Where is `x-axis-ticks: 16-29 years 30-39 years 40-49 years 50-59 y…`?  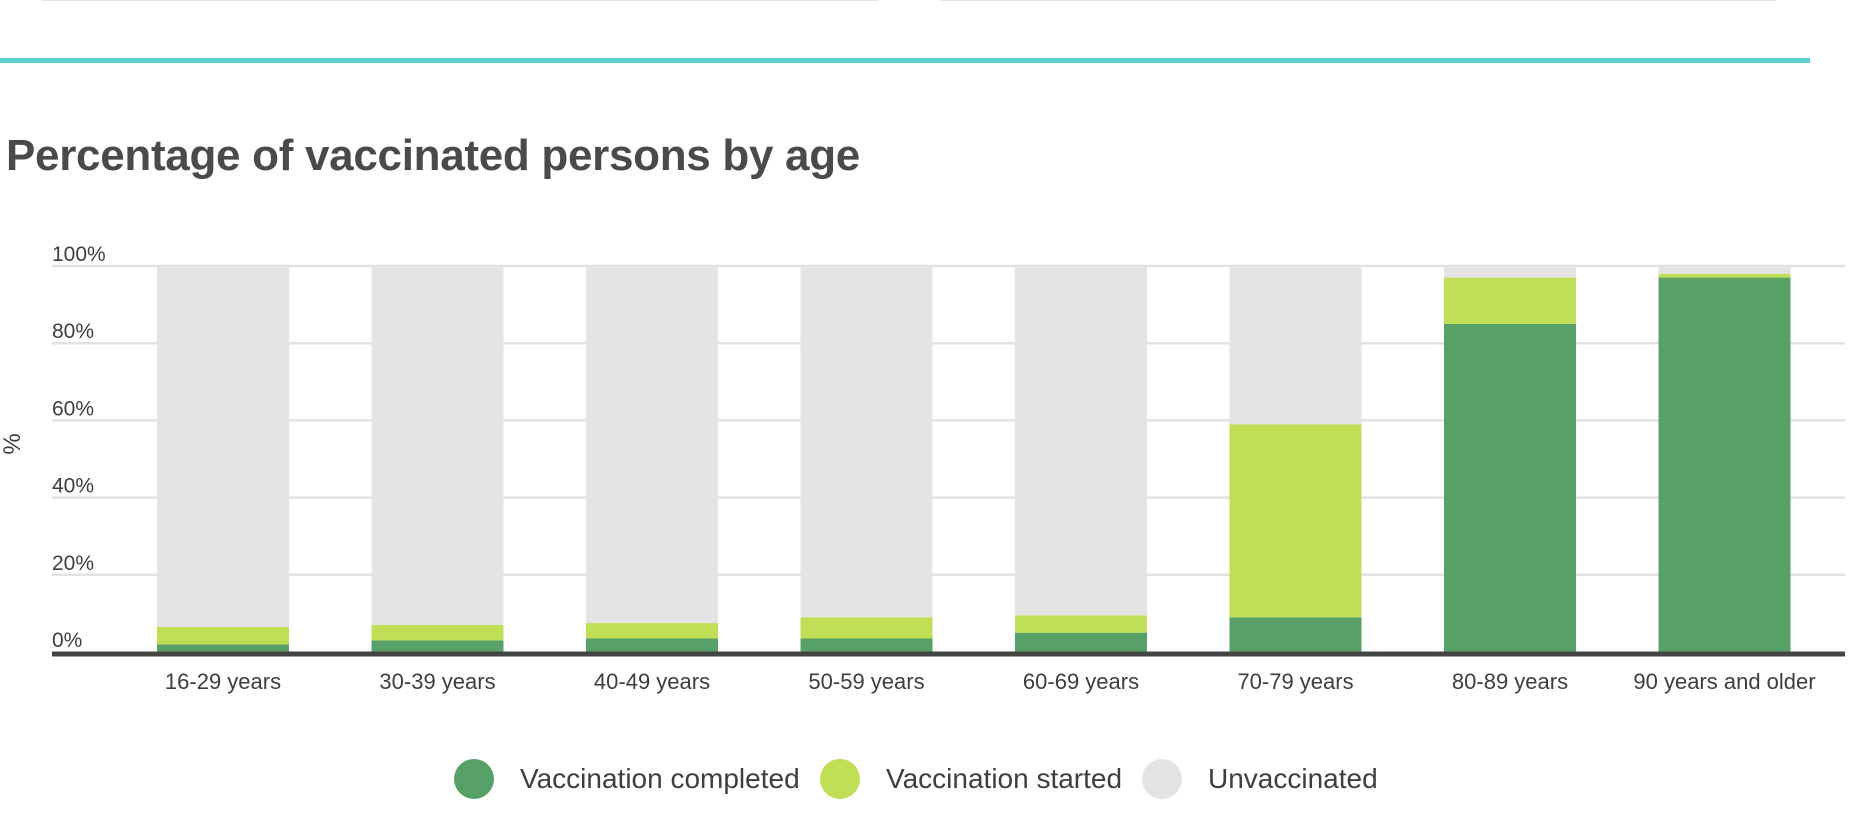
x-axis-ticks: 16-29 years 30-39 years 40-49 years 50-59 y… is located at coordinates (990, 681).